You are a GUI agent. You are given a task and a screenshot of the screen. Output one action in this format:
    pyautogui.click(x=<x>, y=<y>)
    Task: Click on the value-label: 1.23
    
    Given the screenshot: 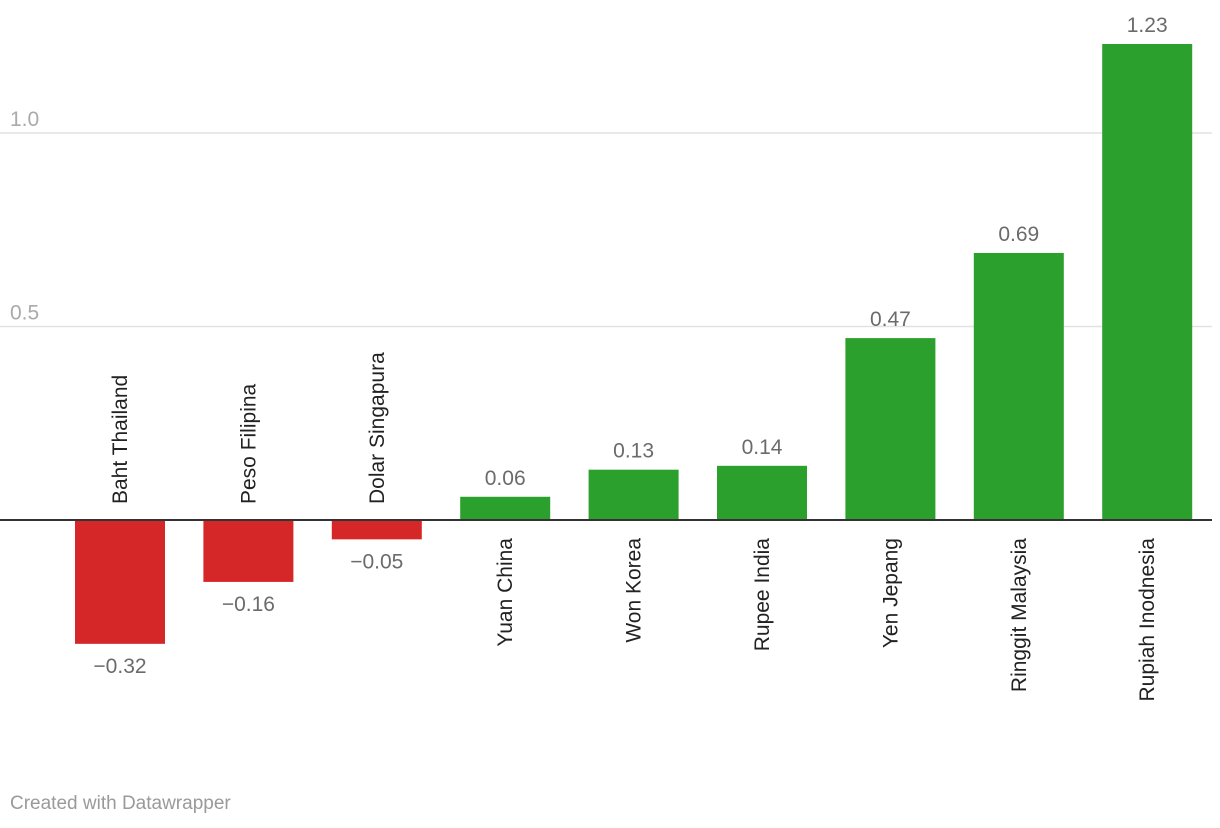 What is the action you would take?
    pyautogui.click(x=1147, y=25)
    